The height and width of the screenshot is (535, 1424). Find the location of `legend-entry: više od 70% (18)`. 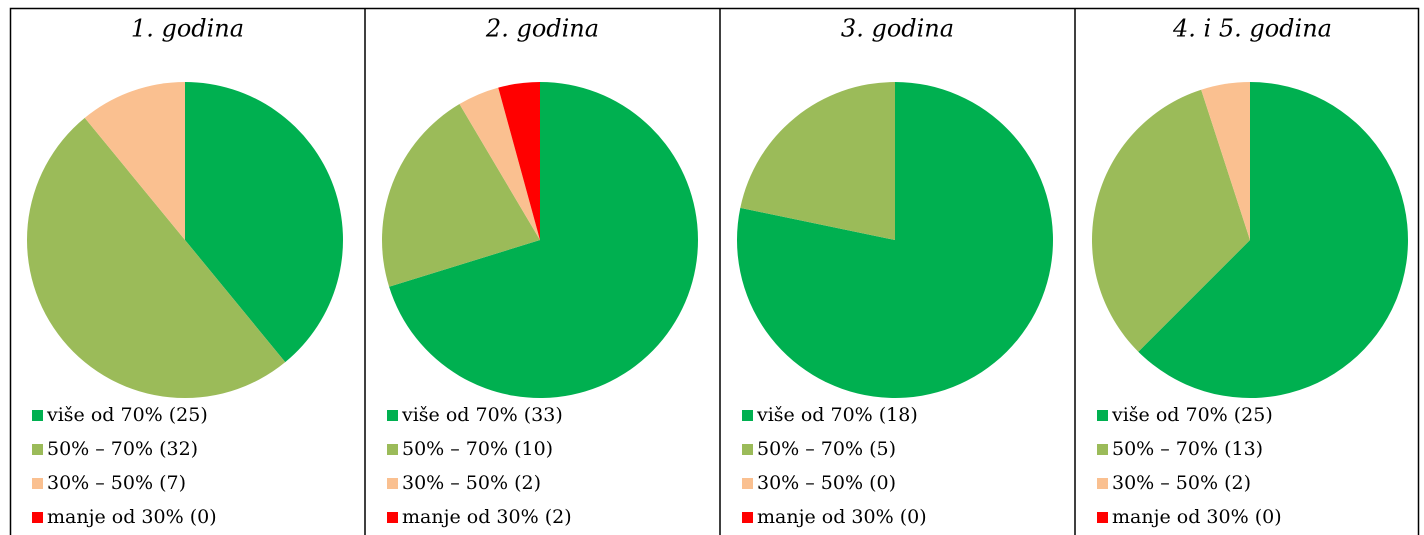

legend-entry: više od 70% (18) is located at coordinates (837, 415).